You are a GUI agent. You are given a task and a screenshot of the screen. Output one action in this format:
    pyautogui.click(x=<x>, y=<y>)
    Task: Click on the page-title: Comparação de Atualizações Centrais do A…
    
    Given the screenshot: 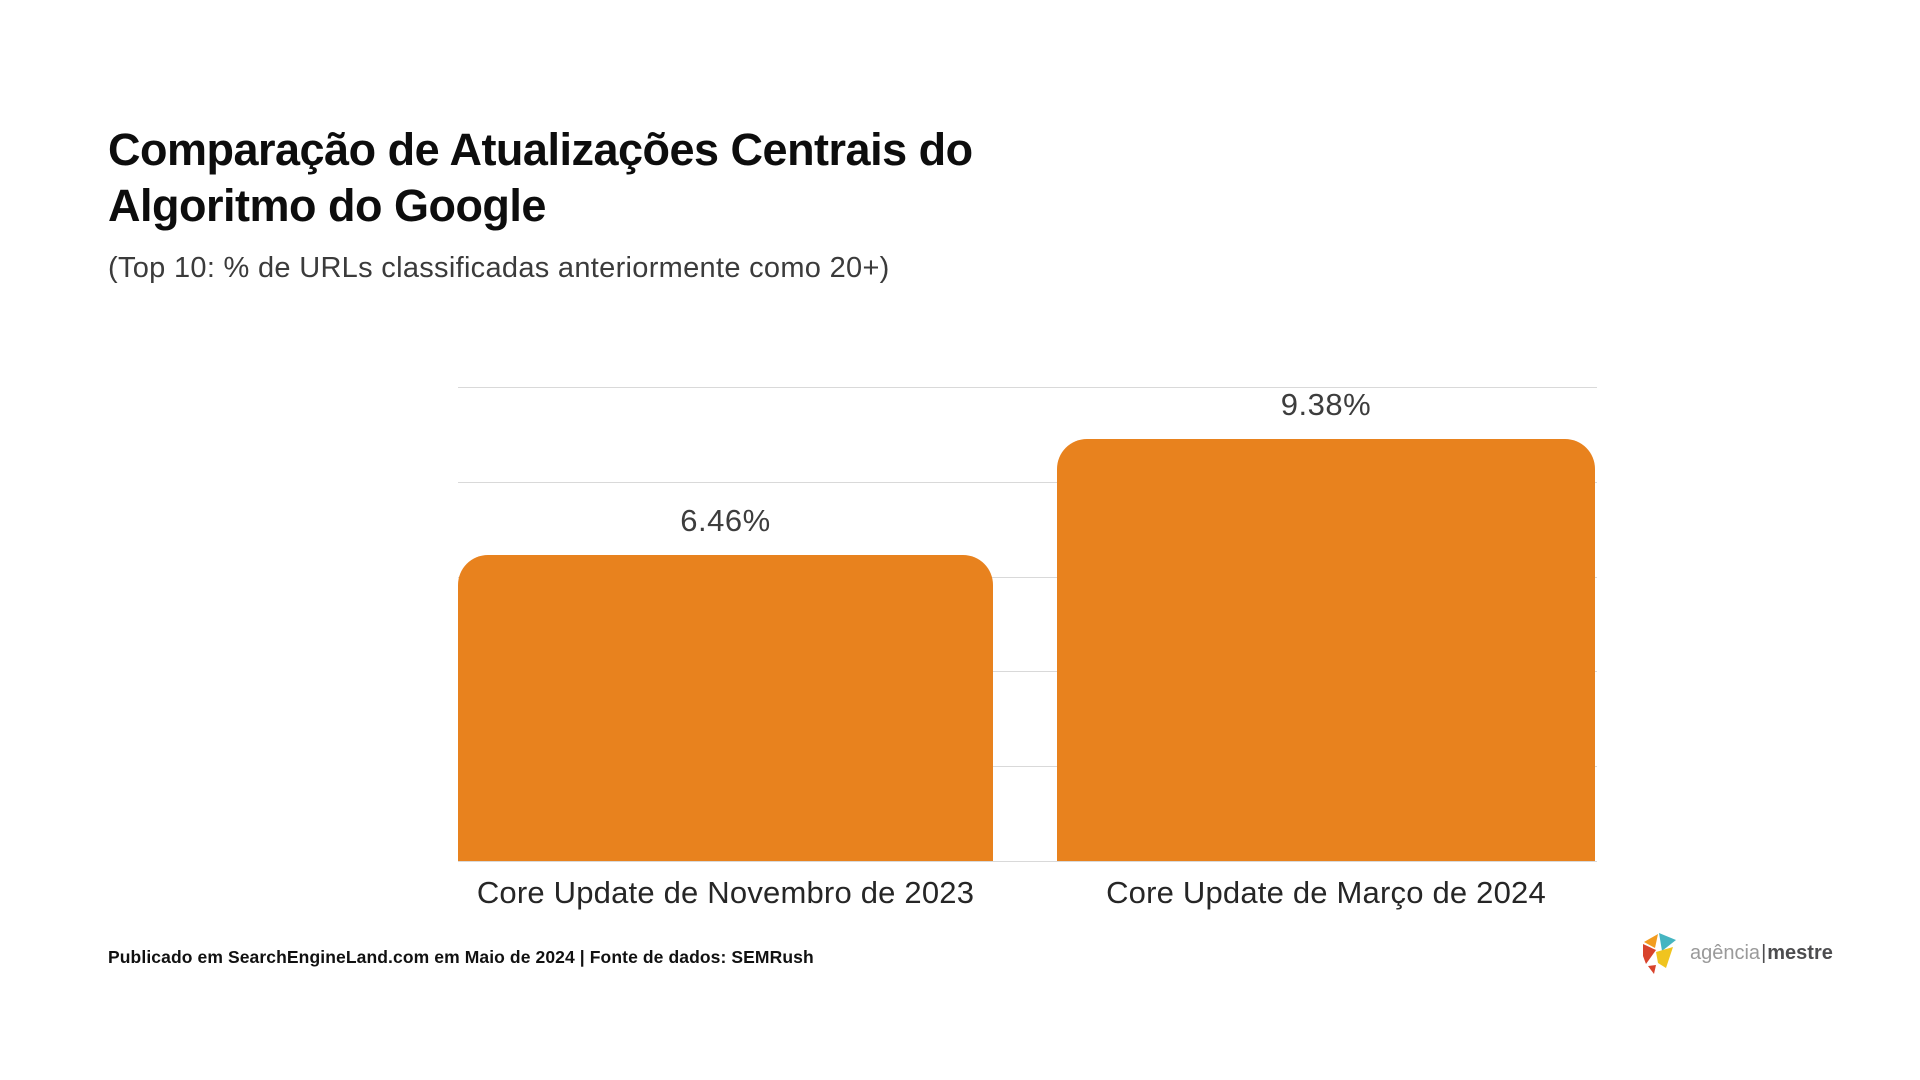 What is the action you would take?
    pyautogui.click(x=540, y=178)
    